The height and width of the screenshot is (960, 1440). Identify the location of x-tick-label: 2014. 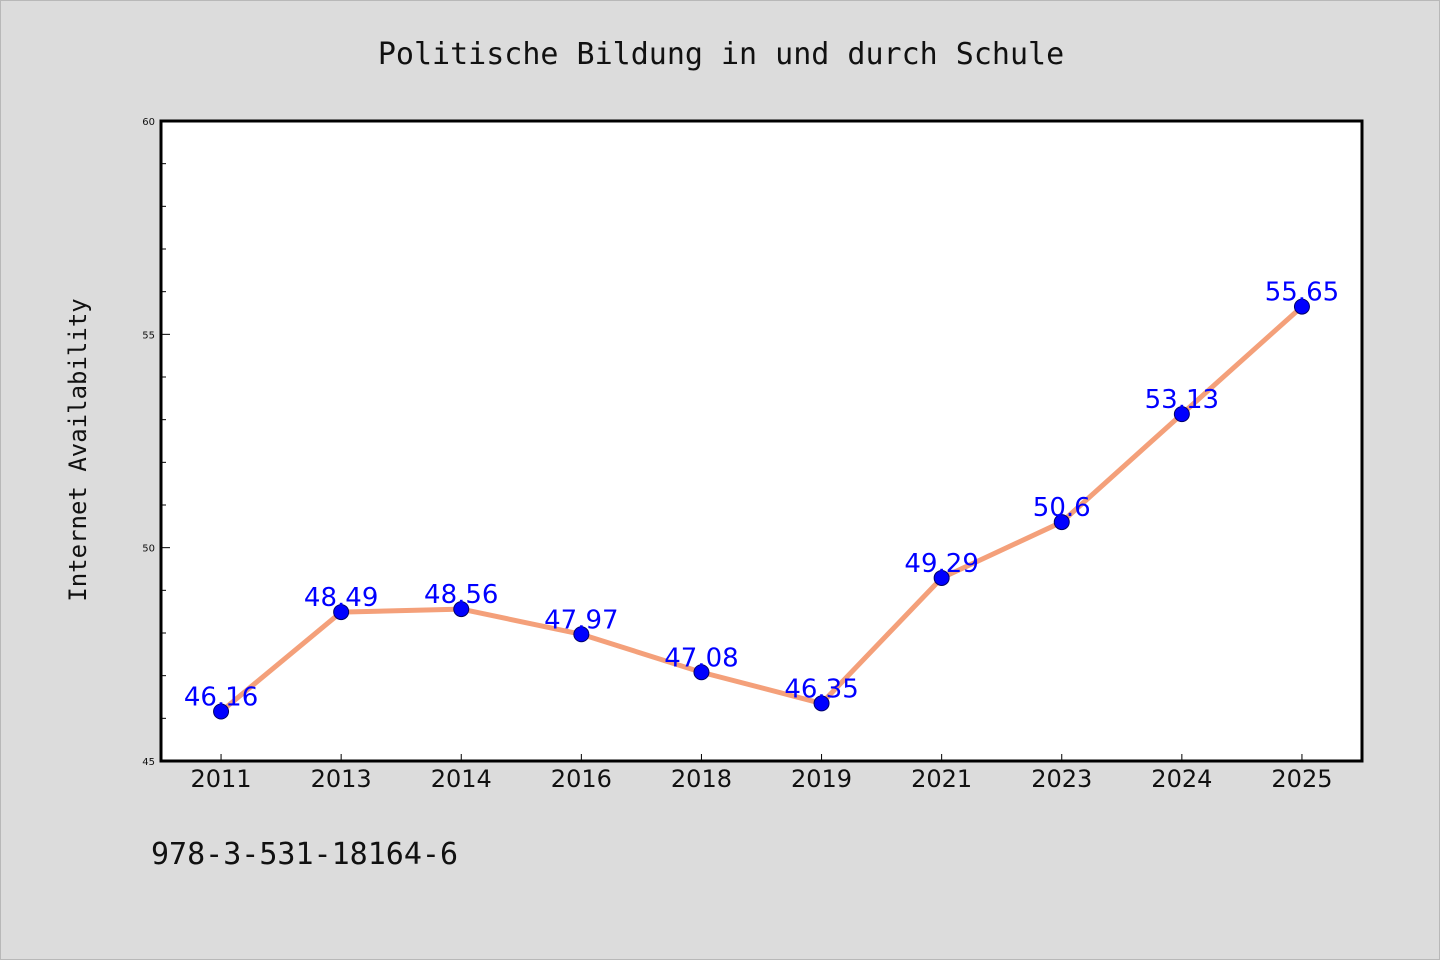
(461, 779).